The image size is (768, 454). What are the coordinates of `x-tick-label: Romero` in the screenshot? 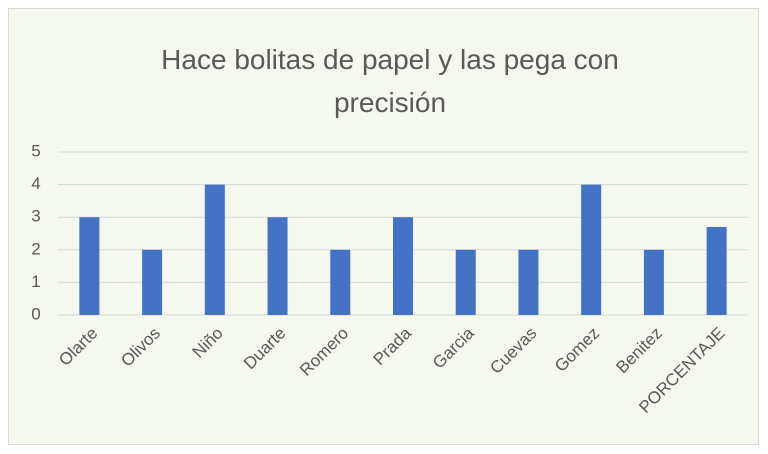 It's located at (324, 352).